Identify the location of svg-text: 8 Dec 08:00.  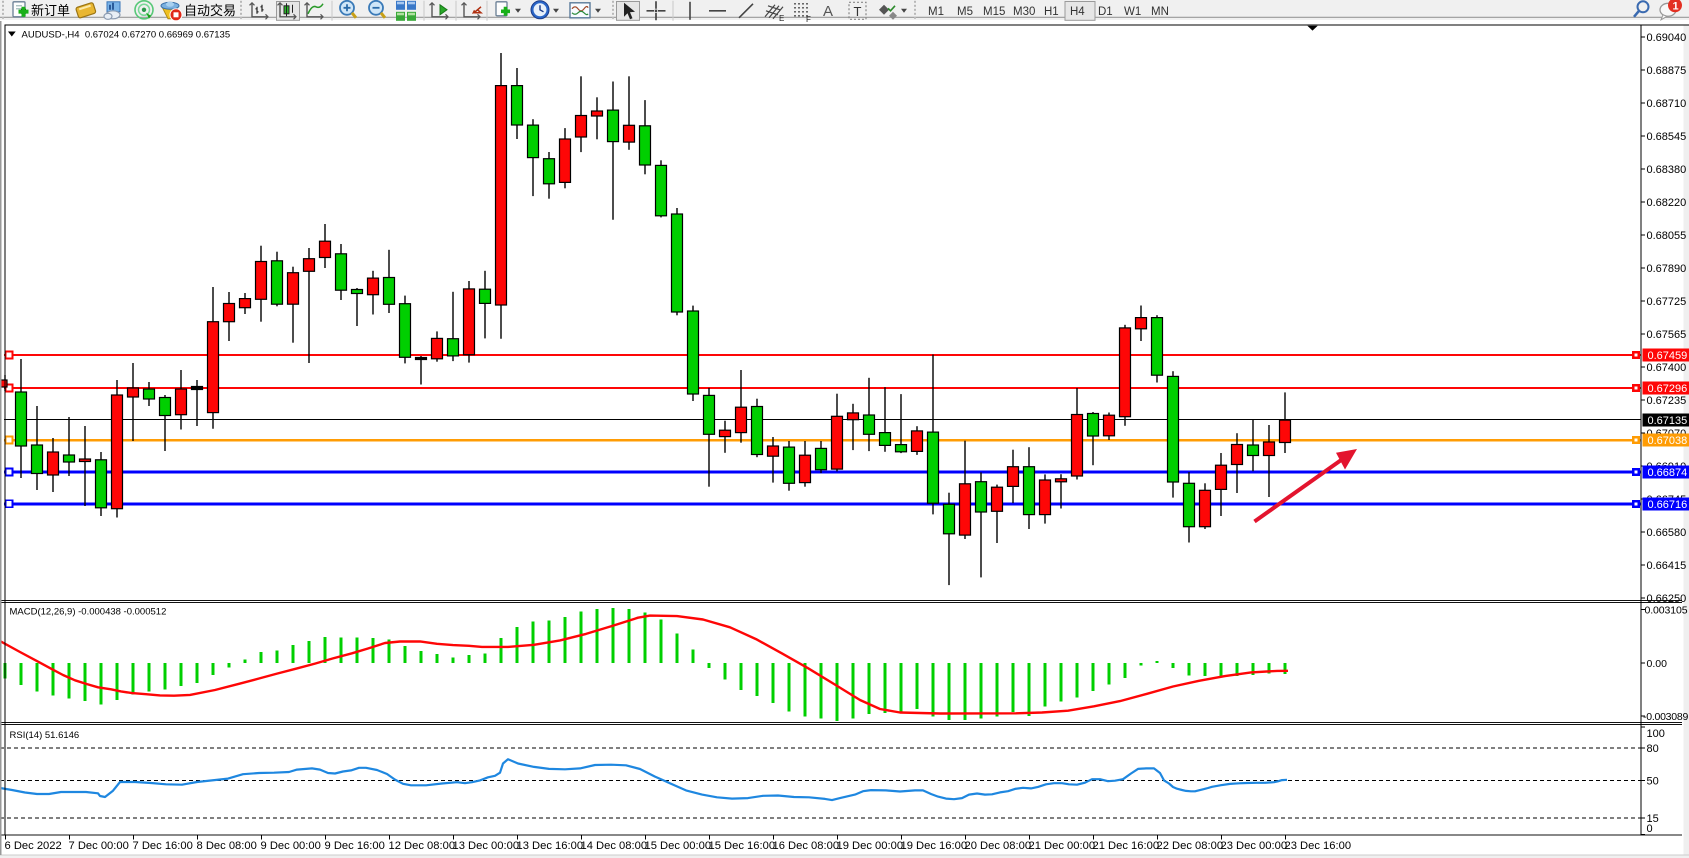
(227, 846).